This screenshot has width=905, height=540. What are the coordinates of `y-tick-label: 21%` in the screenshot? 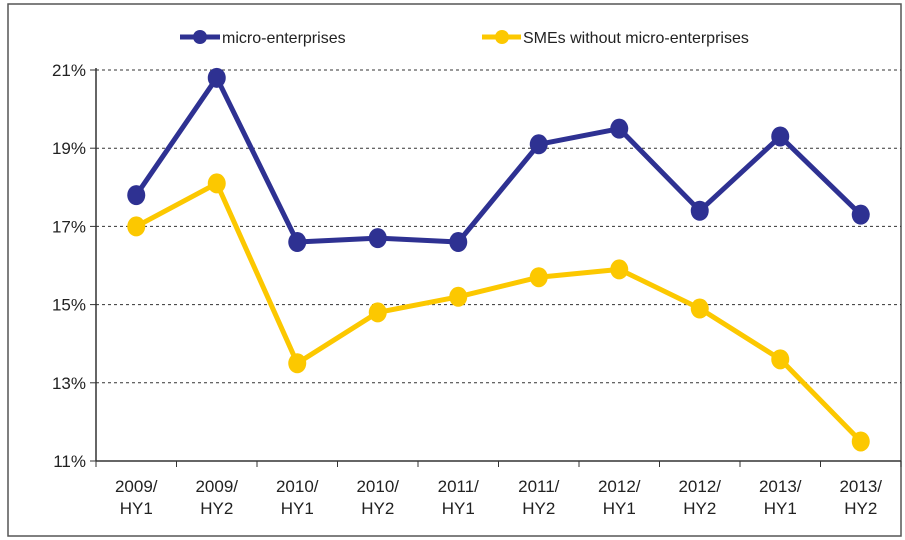 It's located at (69, 70).